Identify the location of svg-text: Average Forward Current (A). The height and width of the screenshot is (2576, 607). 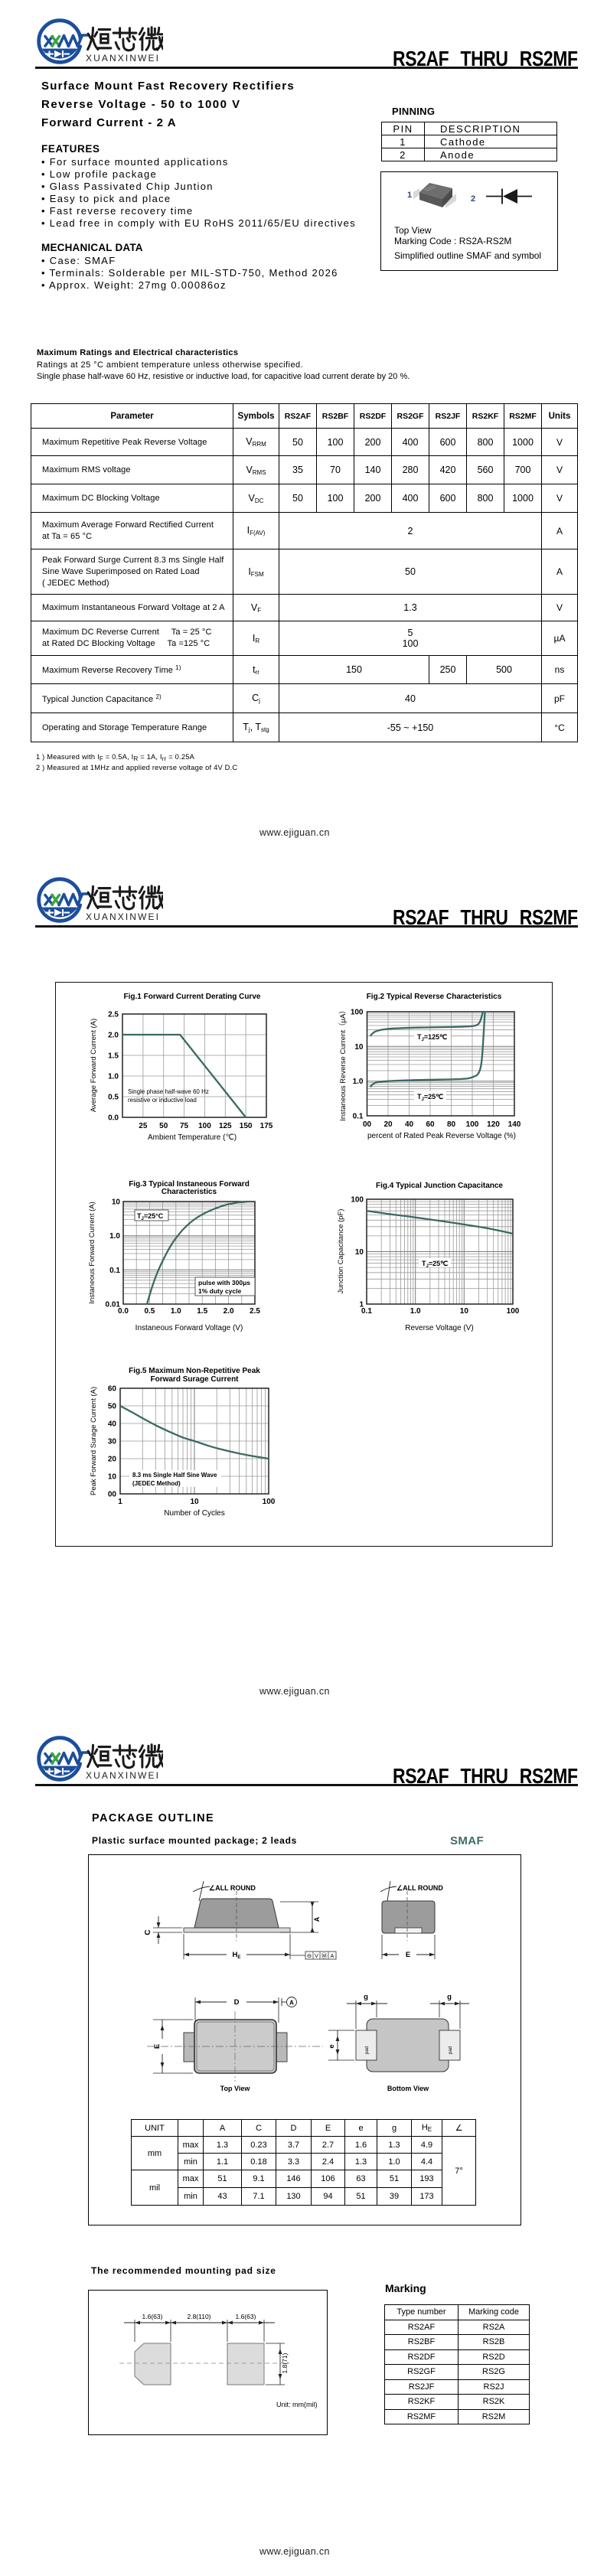
(94, 1065).